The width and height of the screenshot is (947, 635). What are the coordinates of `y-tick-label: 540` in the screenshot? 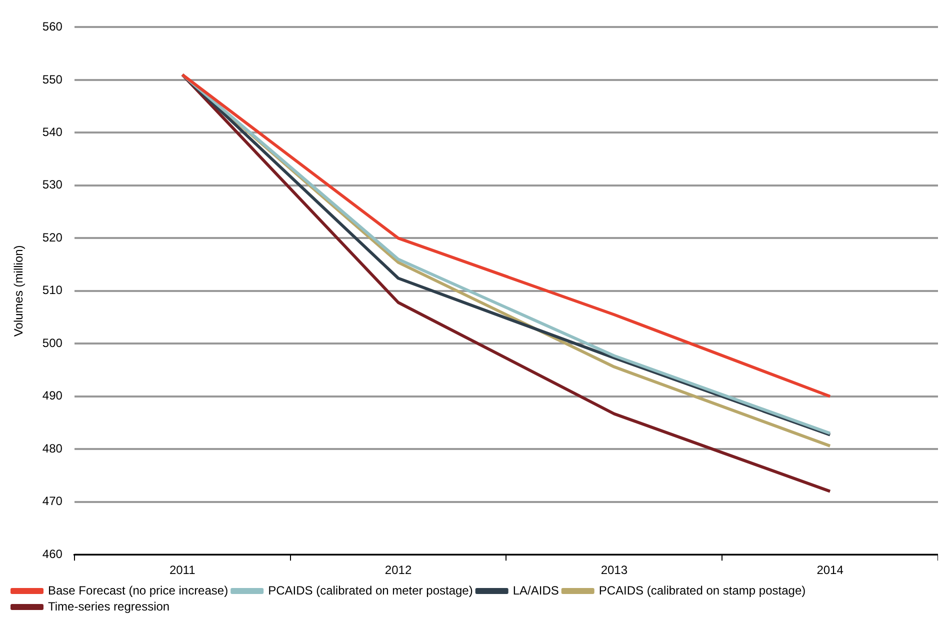 It's located at (52, 131).